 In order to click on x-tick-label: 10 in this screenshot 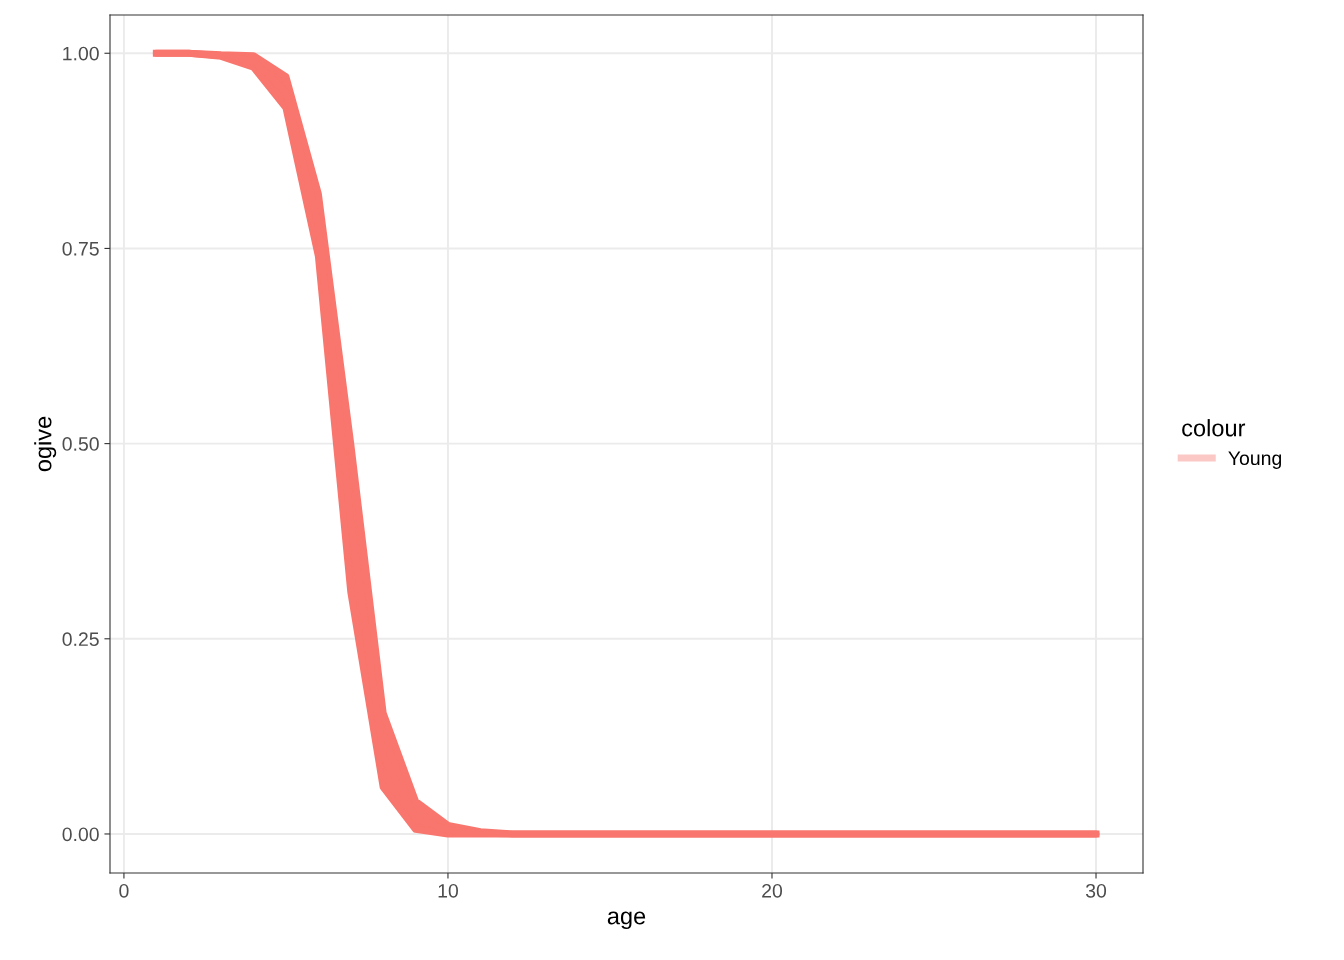, I will do `click(448, 890)`.